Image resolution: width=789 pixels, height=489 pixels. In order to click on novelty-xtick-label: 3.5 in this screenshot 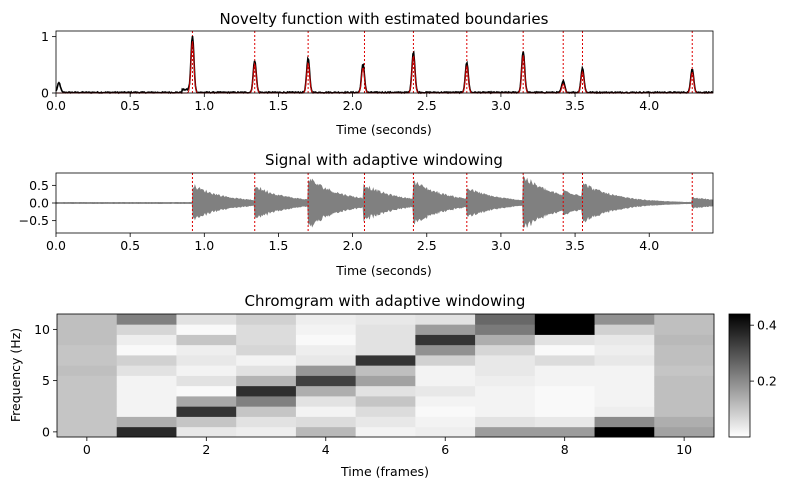, I will do `click(575, 105)`.